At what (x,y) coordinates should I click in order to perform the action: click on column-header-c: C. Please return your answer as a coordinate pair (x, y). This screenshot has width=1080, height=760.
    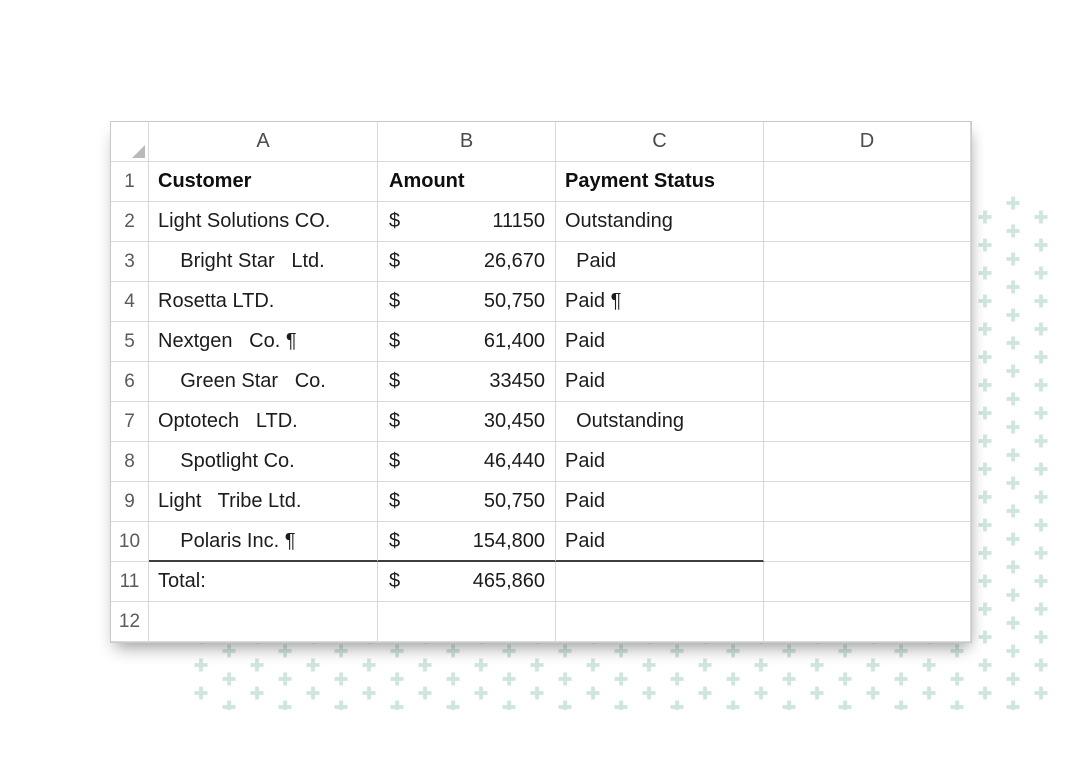
    Looking at the image, I should click on (660, 142).